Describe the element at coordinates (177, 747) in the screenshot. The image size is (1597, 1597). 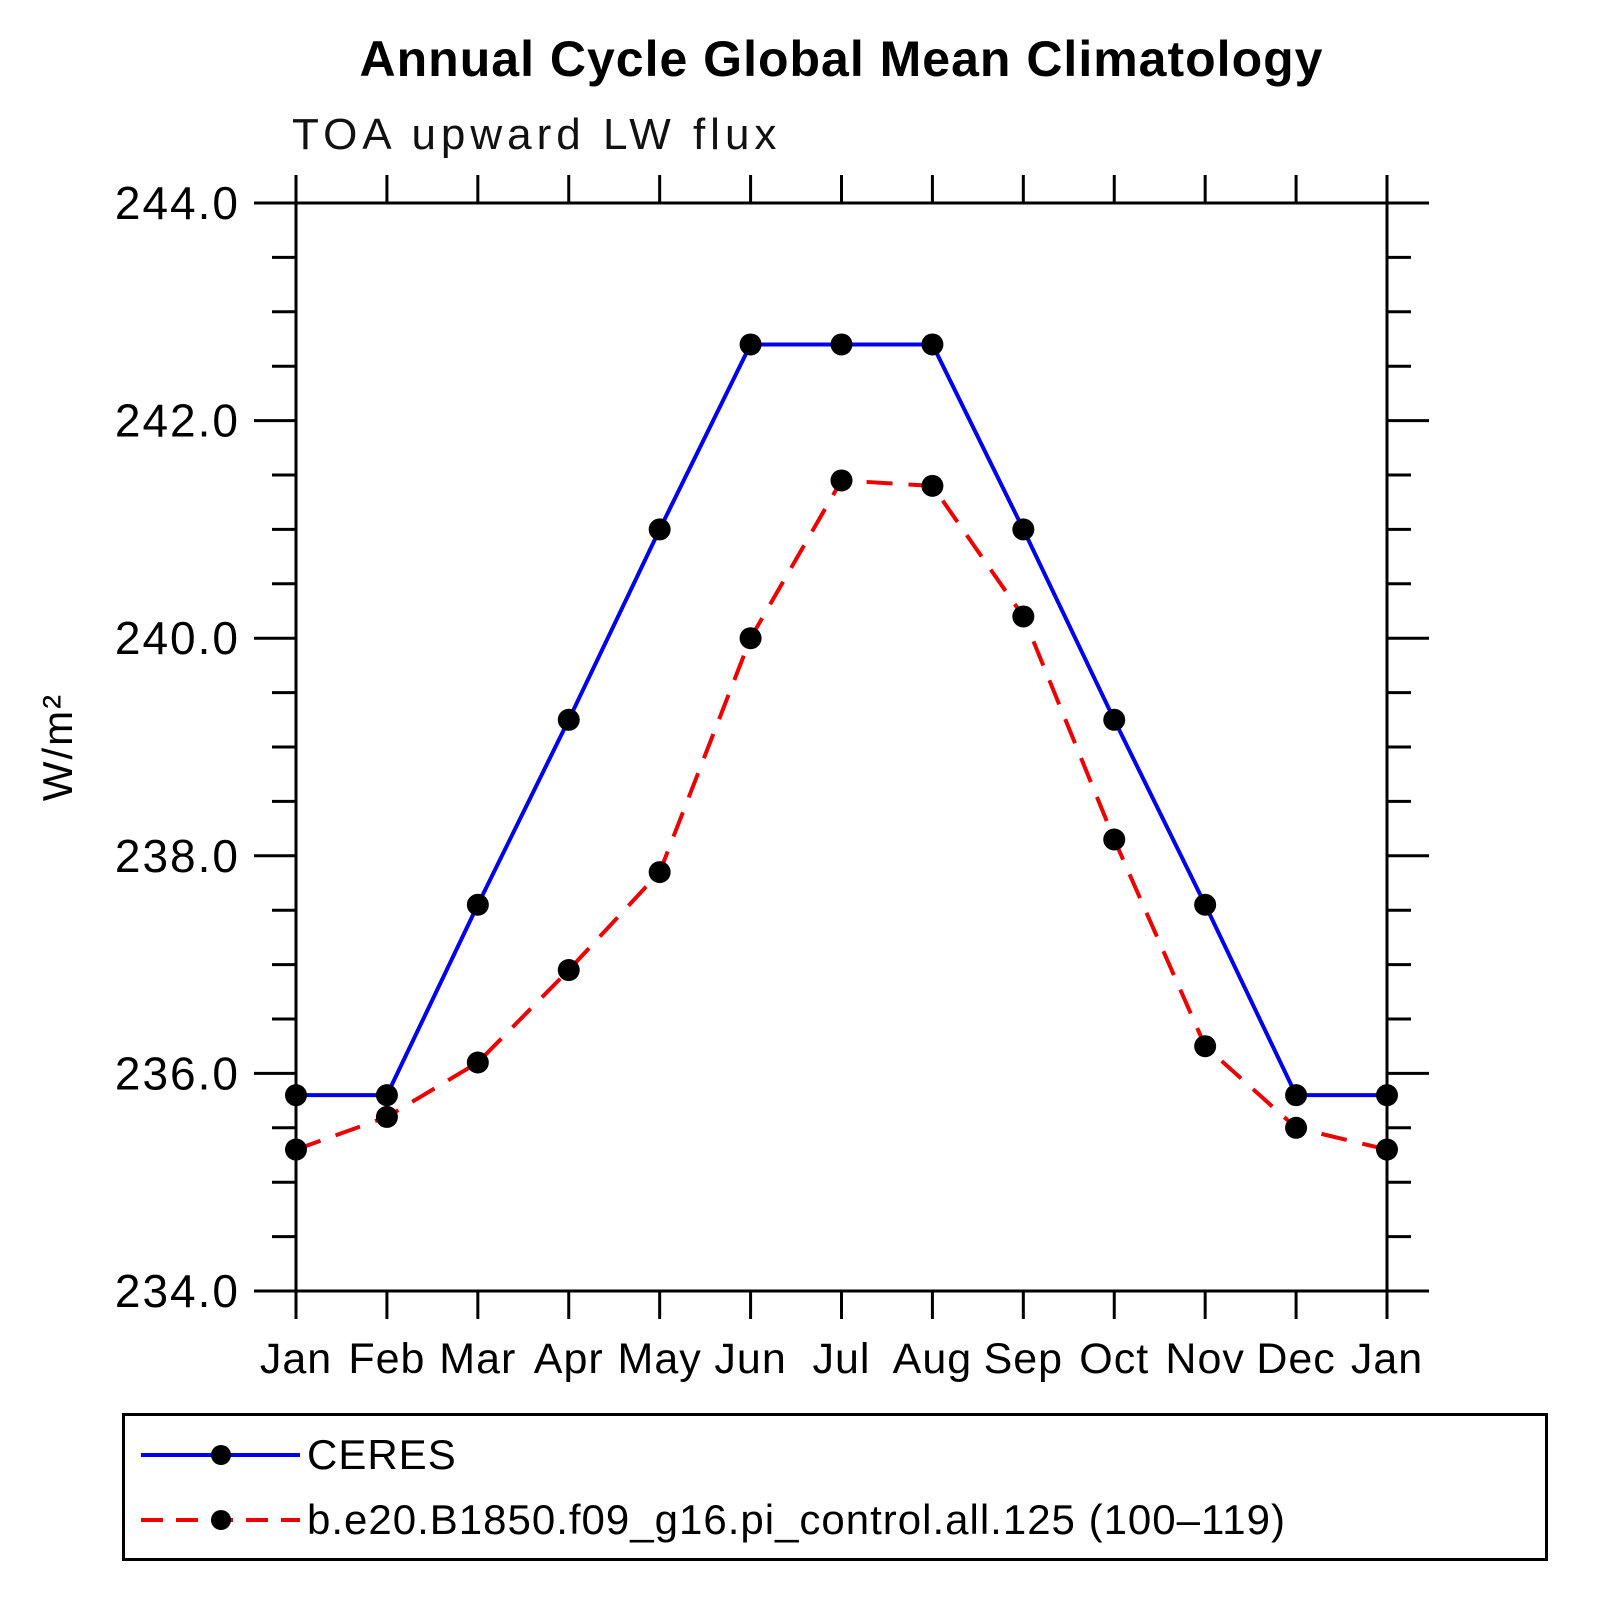
I see `y-tick-labels: 244.0 242.0 240.0 238.0 236.0 234.0` at that location.